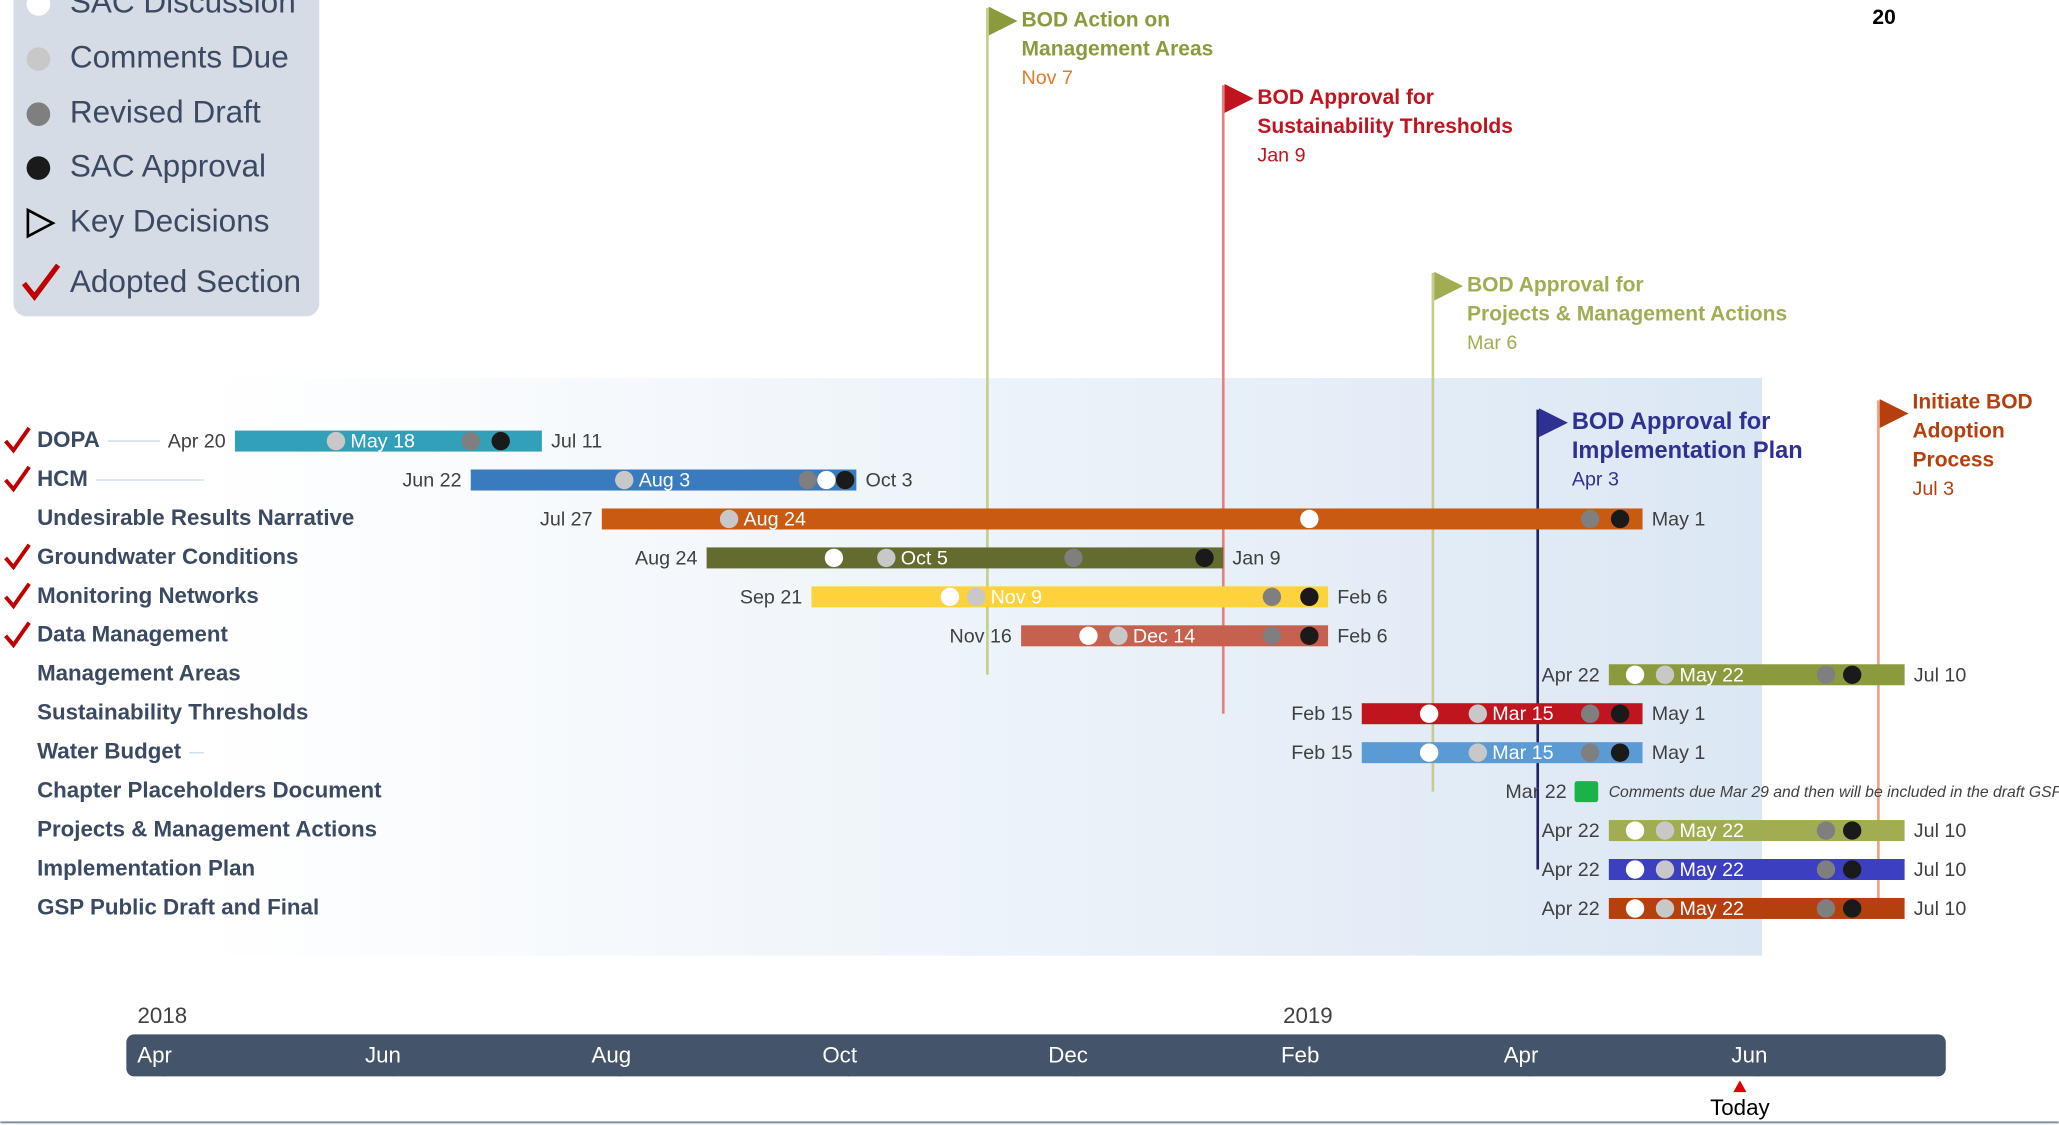 The height and width of the screenshot is (1125, 2059). Describe the element at coordinates (1321, 714) in the screenshot. I see `start-label: Feb 15` at that location.